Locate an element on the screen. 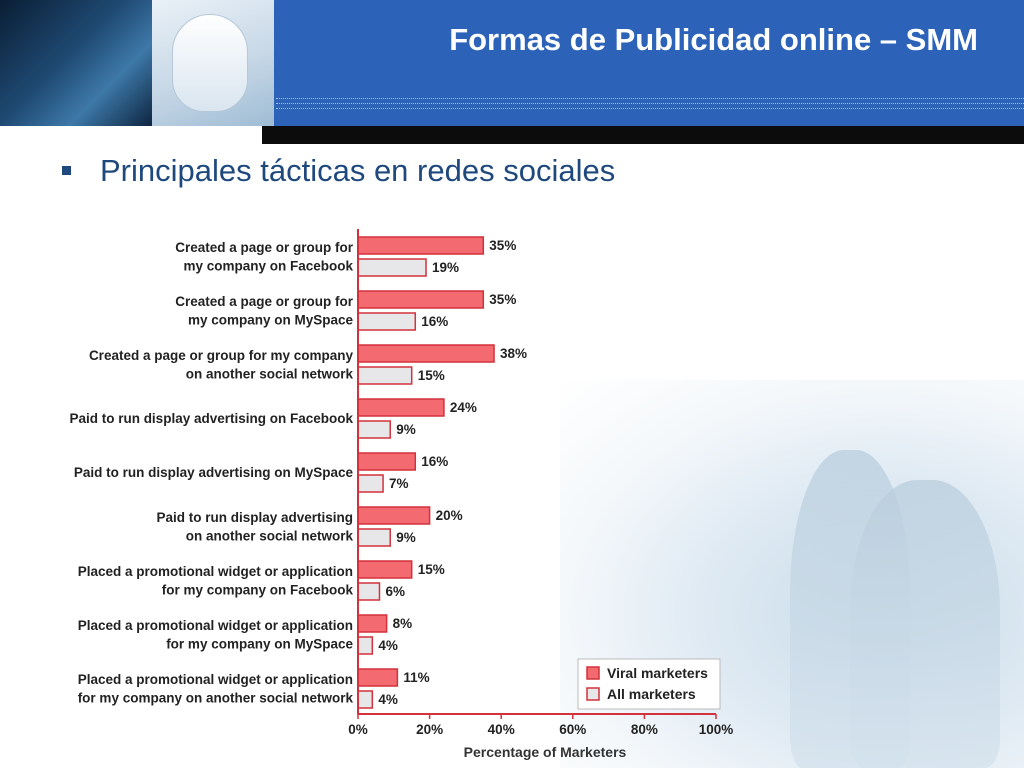 The image size is (1024, 768). x-tick-label: 60% is located at coordinates (572, 729).